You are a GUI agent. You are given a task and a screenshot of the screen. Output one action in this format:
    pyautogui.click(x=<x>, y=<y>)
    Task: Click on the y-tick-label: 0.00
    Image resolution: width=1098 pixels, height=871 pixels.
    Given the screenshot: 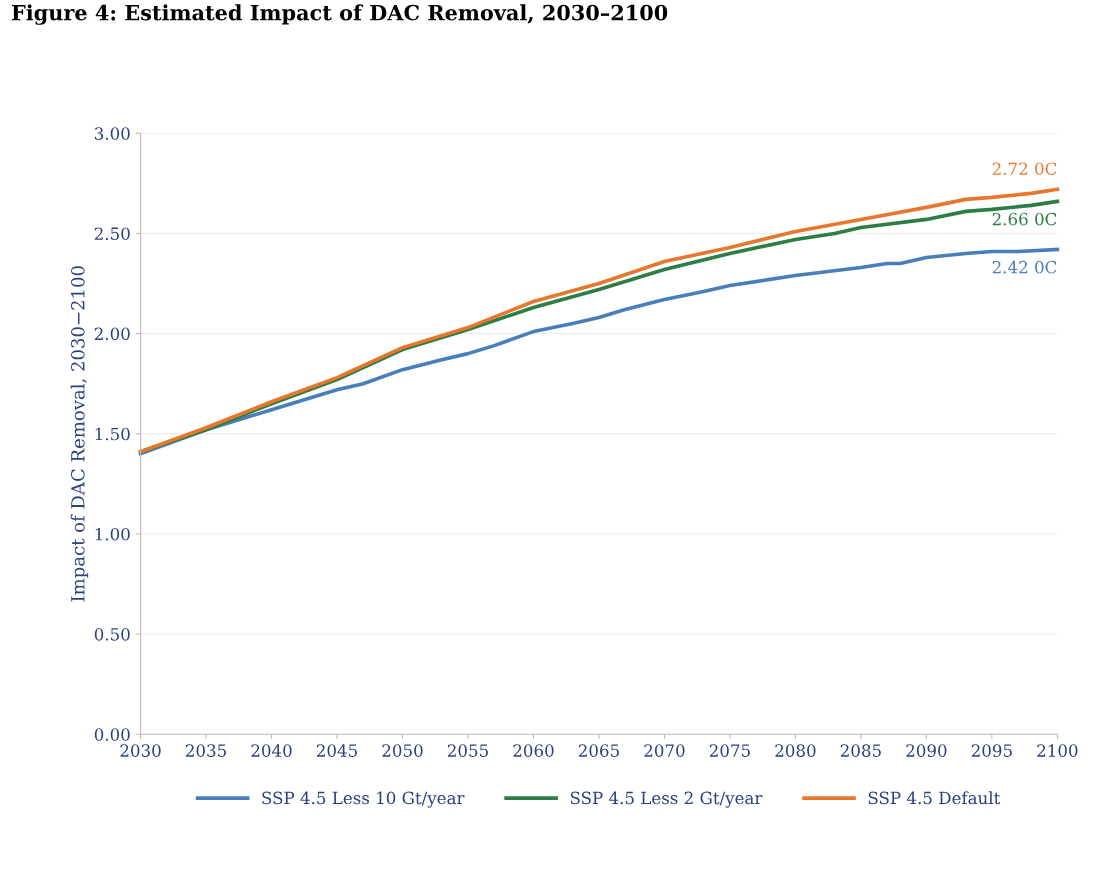 What is the action you would take?
    pyautogui.click(x=112, y=734)
    